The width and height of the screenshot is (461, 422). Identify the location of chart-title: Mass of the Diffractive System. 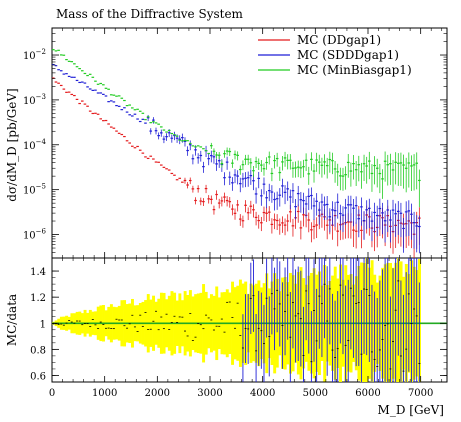
(150, 14).